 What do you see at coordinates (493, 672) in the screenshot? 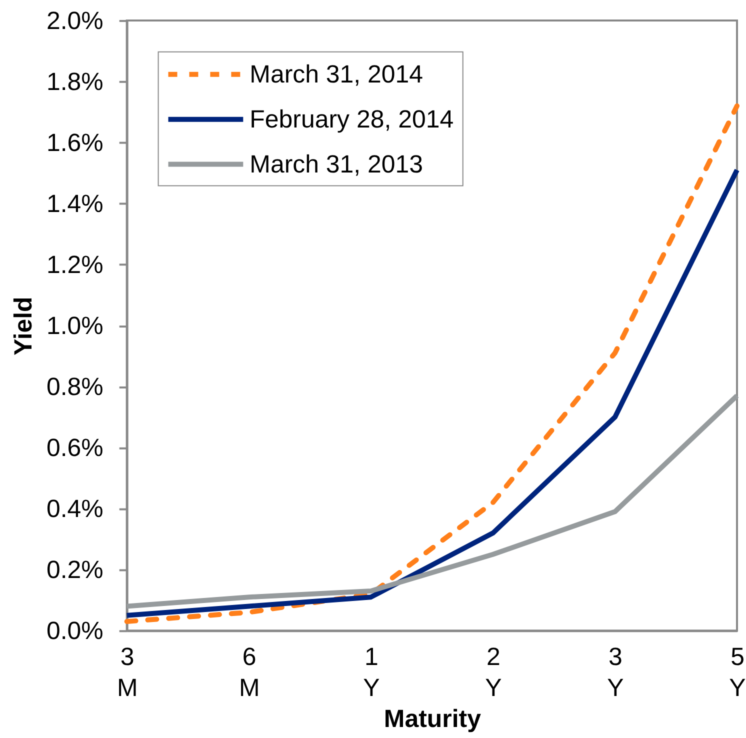
I see `x-tick-label: 2 Y` at bounding box center [493, 672].